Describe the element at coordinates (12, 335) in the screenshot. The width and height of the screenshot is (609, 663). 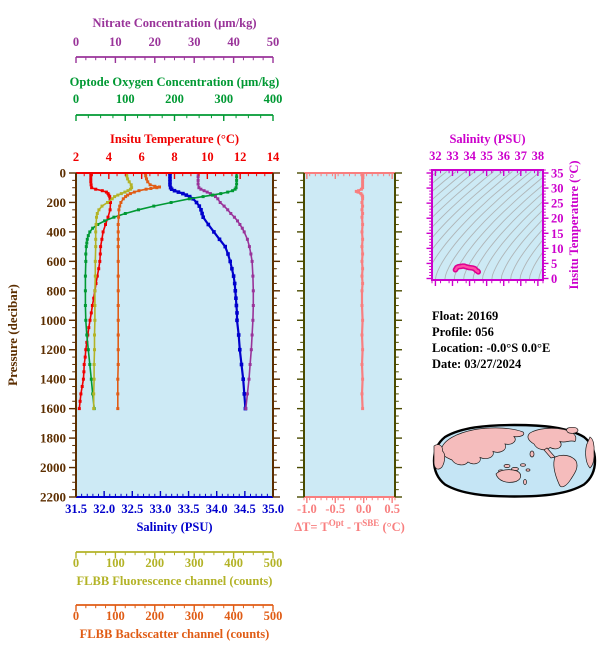
I see `pressure-axis-title: Pressure (decibar)` at that location.